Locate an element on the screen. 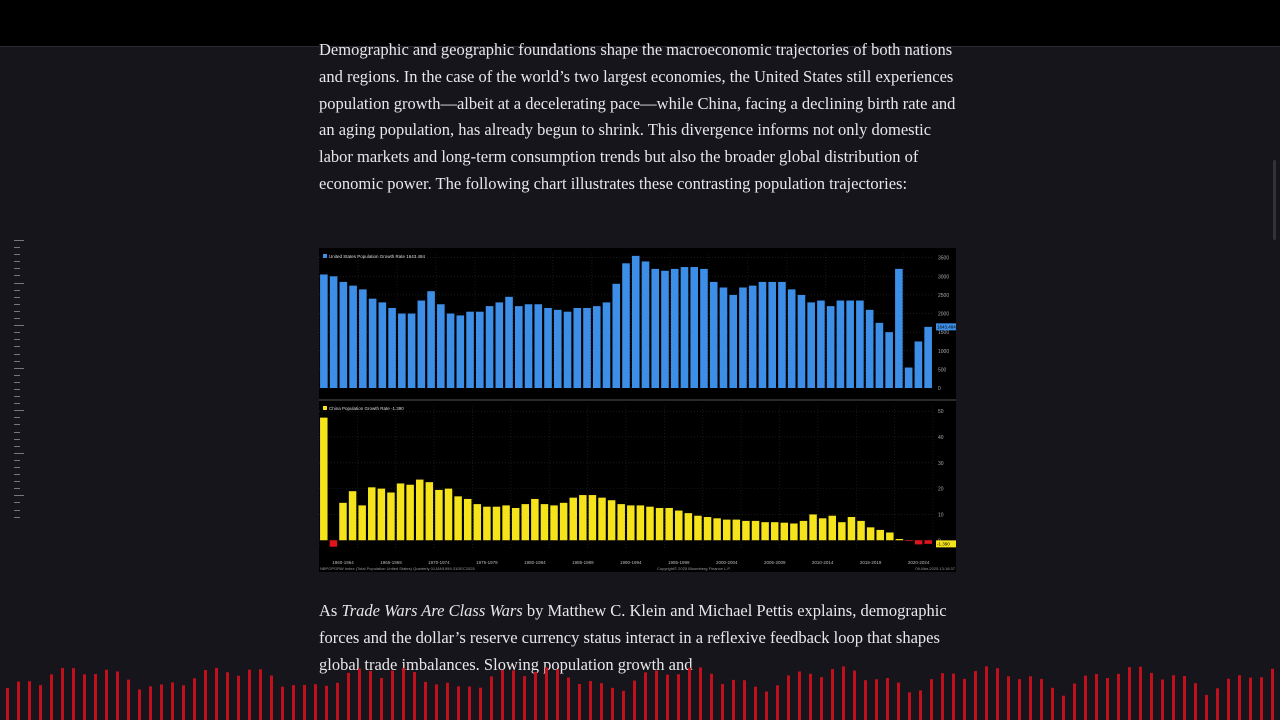 The width and height of the screenshot is (1280, 720). x-tick-label: 2015-2019 is located at coordinates (871, 562).